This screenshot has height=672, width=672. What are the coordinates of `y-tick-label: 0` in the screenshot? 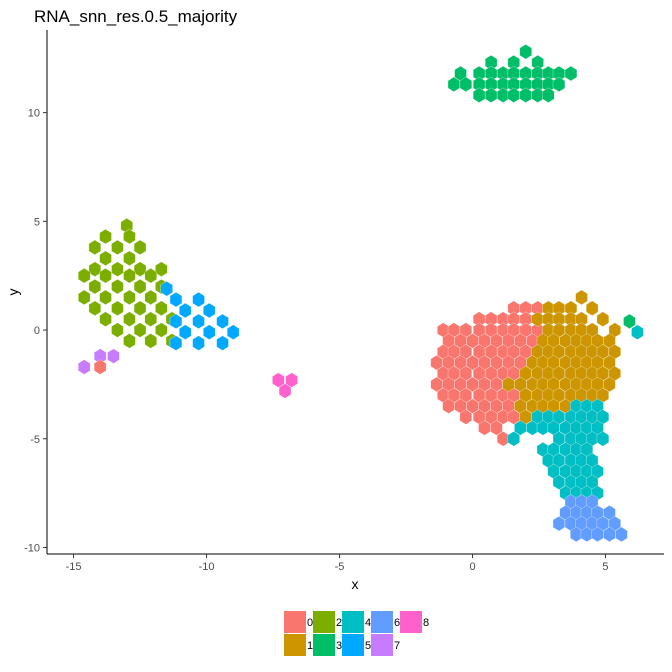 It's located at (37, 331).